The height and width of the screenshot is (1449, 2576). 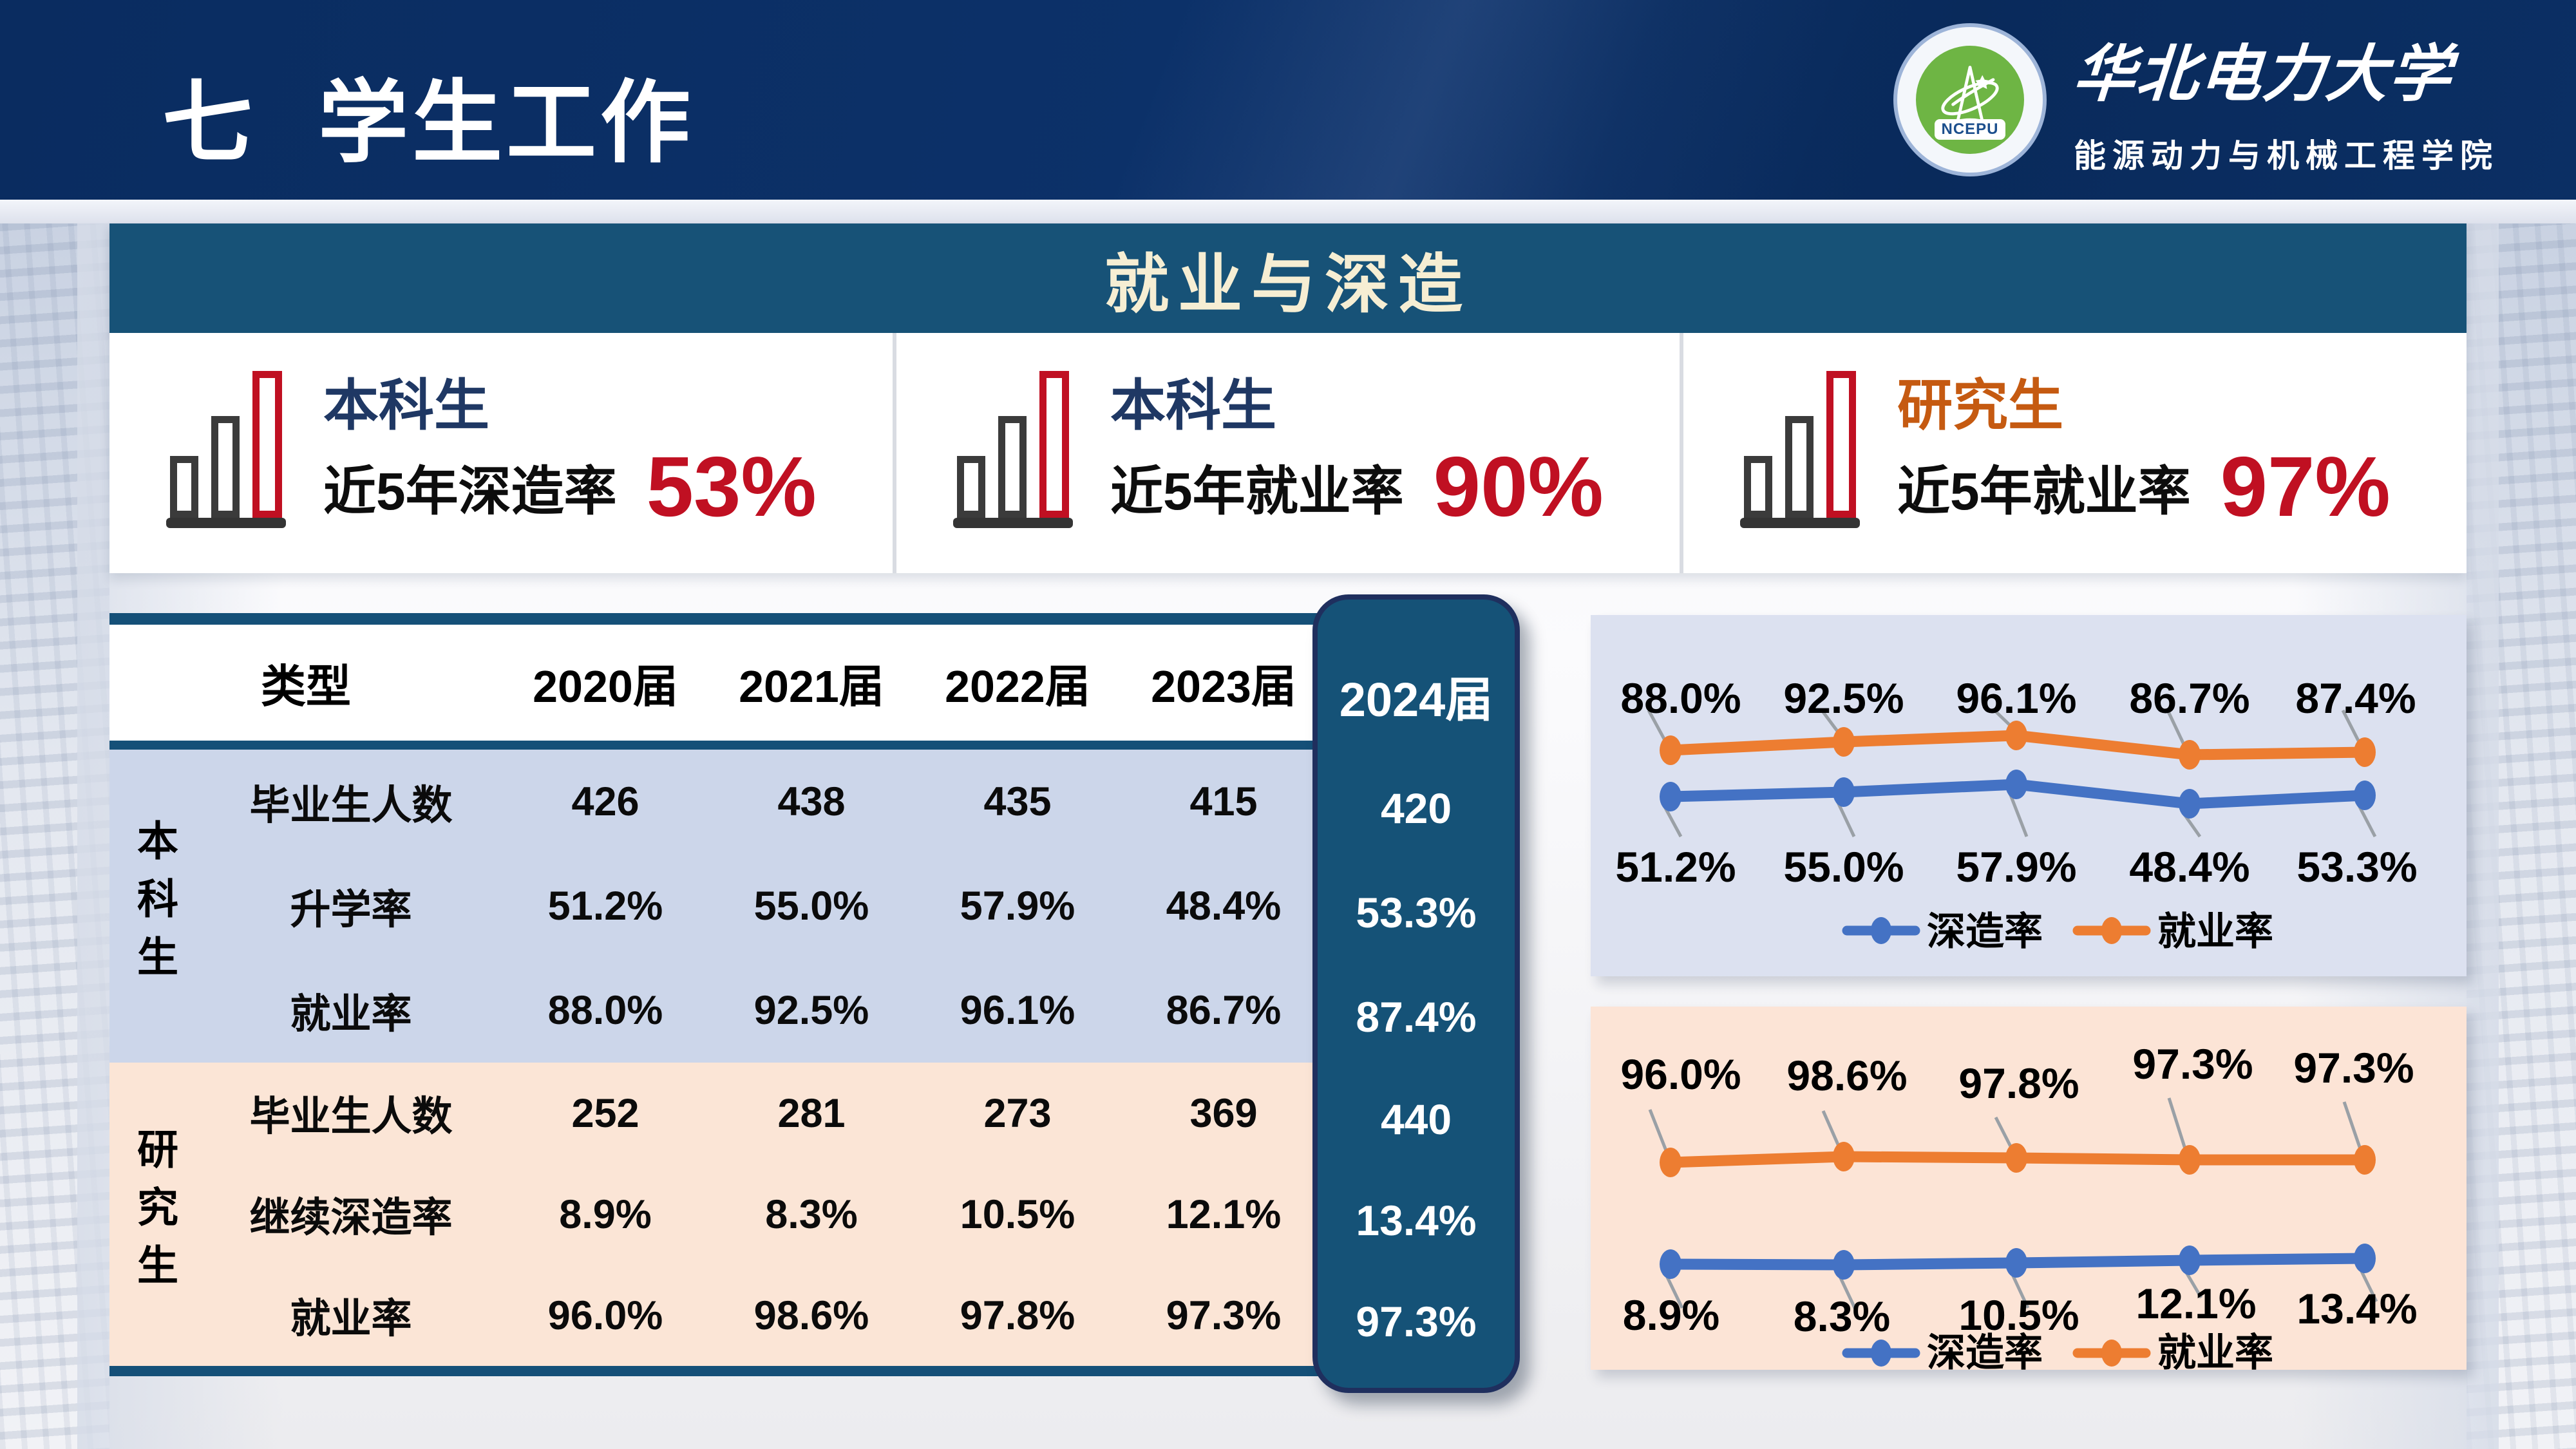 I want to click on data-label: 13.4%, so click(x=2357, y=1308).